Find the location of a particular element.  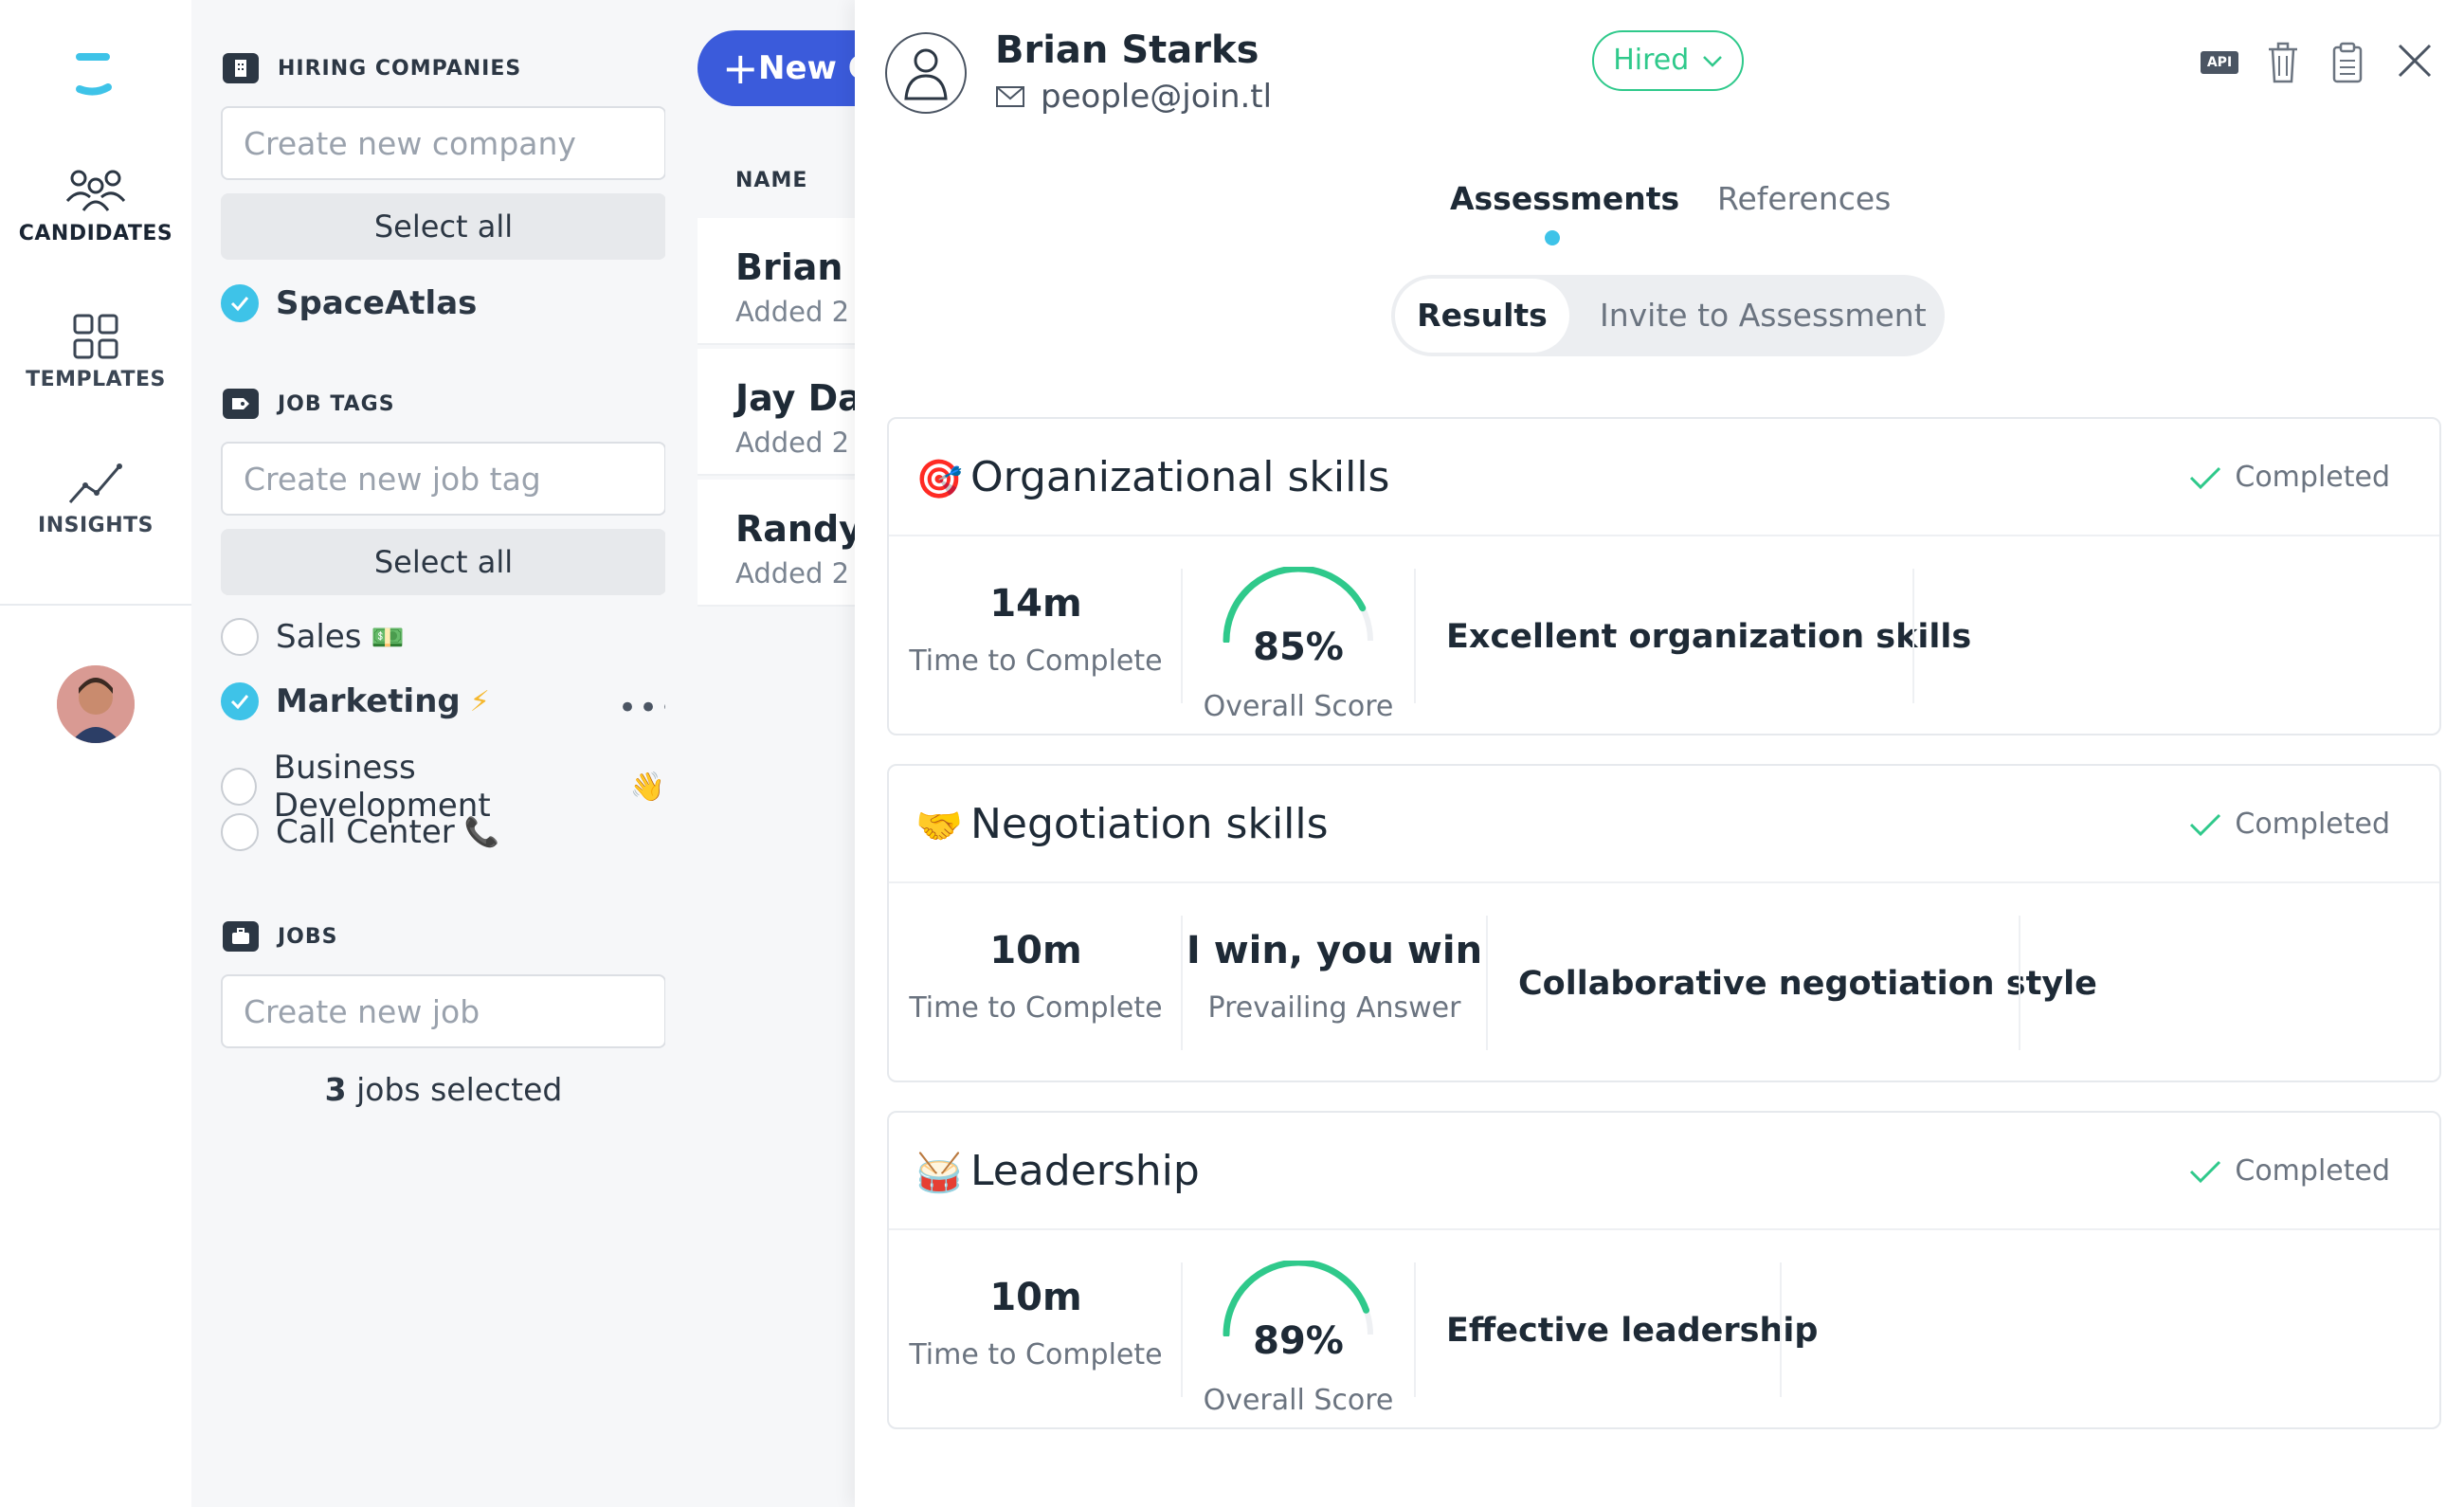

tag-icon is located at coordinates (241, 404).